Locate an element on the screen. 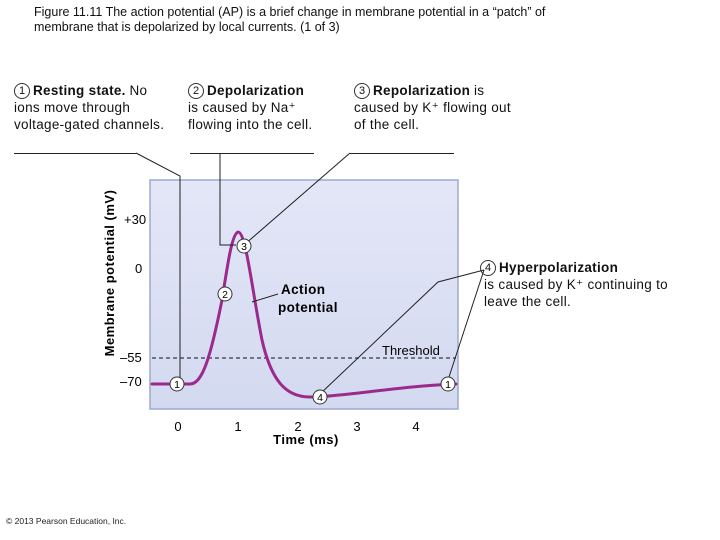  marker-1-left: 1 is located at coordinates (177, 384).